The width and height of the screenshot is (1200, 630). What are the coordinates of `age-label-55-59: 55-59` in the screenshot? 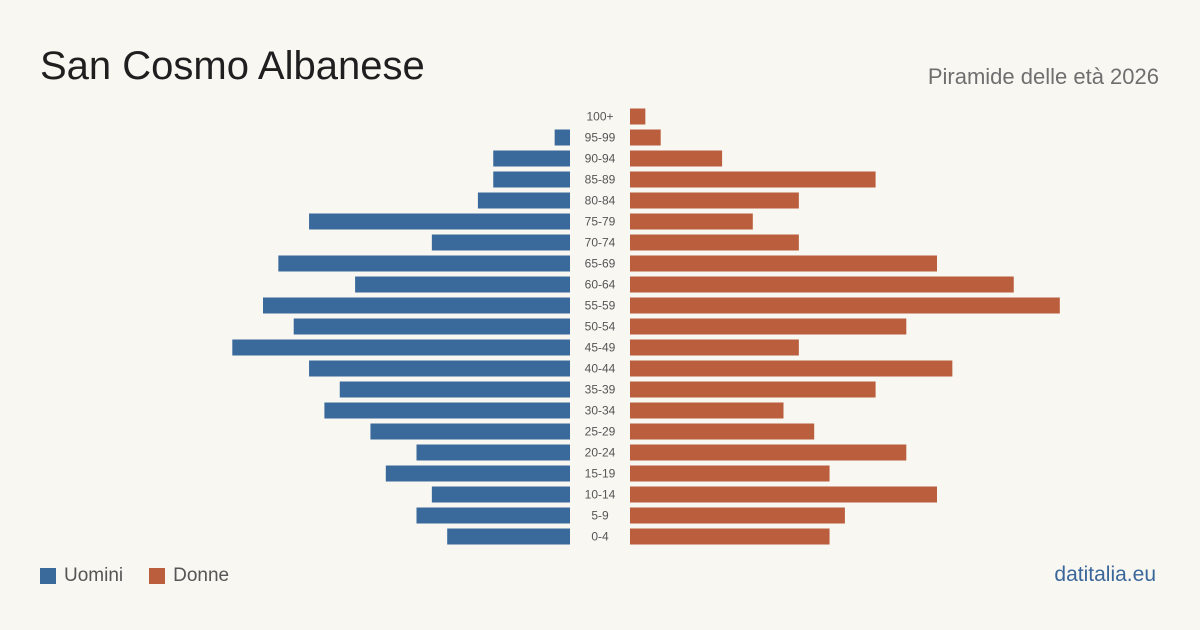 It's located at (600, 306).